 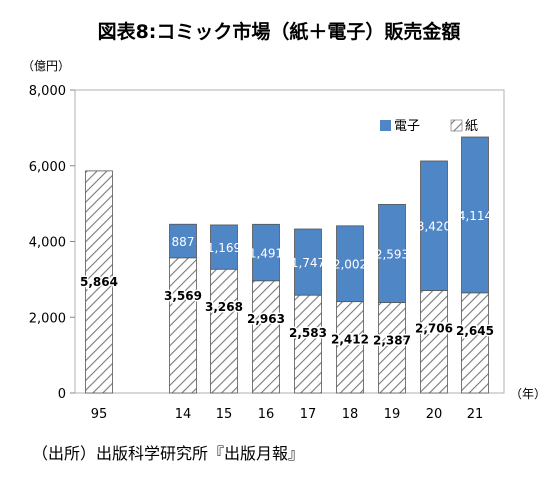 I want to click on data-label-paper: 2,412, so click(x=350, y=340).